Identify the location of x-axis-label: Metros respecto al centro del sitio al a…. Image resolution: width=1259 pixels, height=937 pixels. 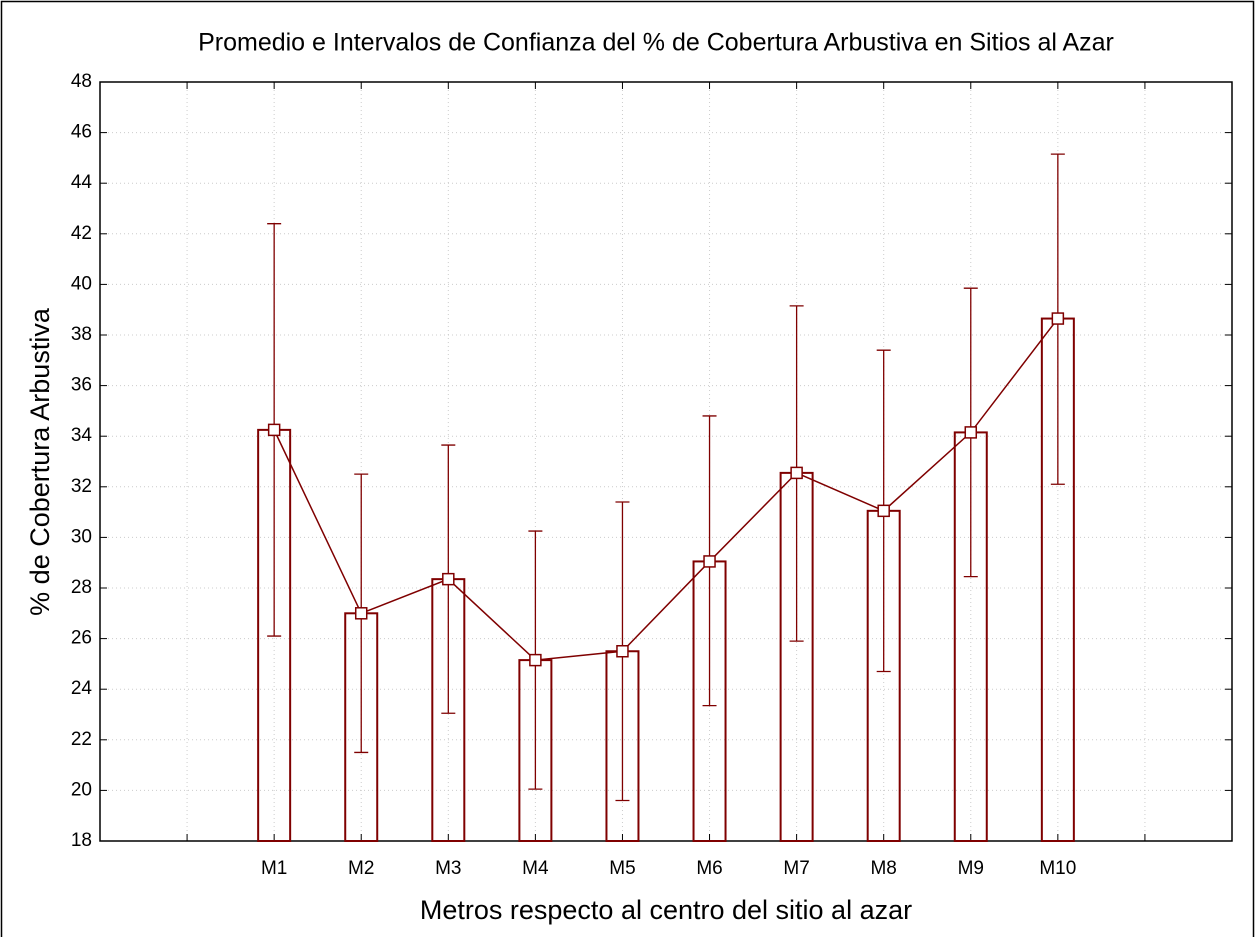
(666, 910).